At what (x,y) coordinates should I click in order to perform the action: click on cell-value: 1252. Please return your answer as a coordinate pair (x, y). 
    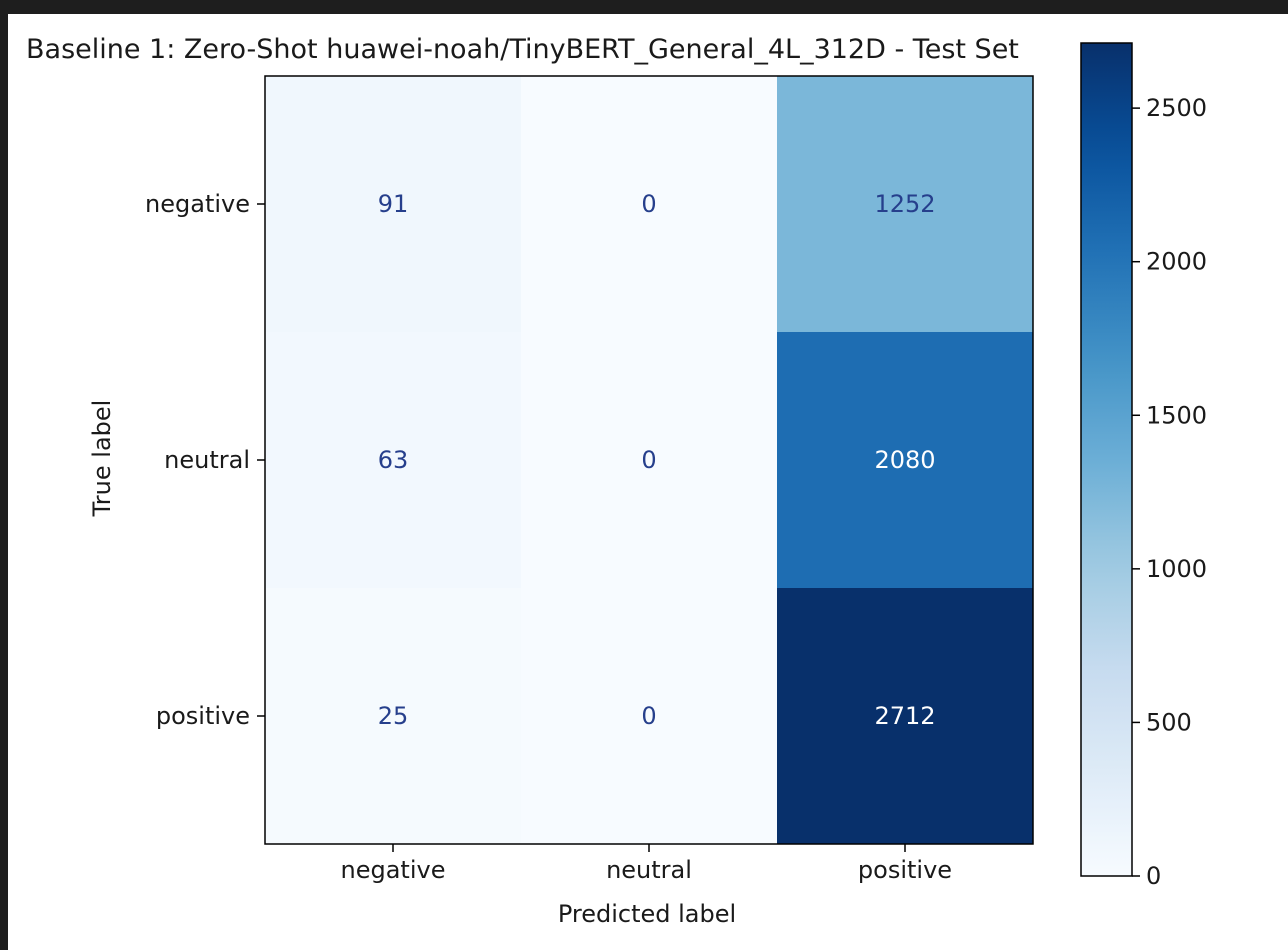
    Looking at the image, I should click on (904, 204).